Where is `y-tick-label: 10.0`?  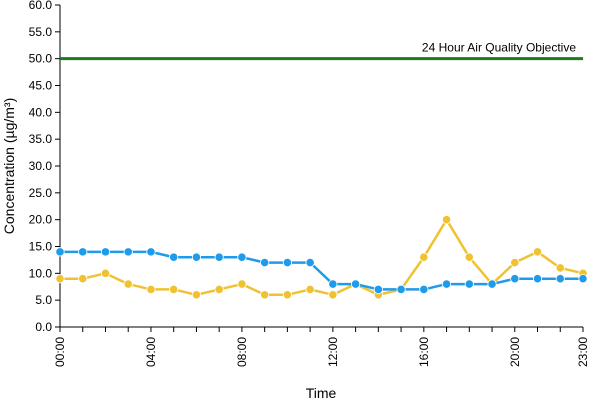 y-tick-label: 10.0 is located at coordinates (41, 273).